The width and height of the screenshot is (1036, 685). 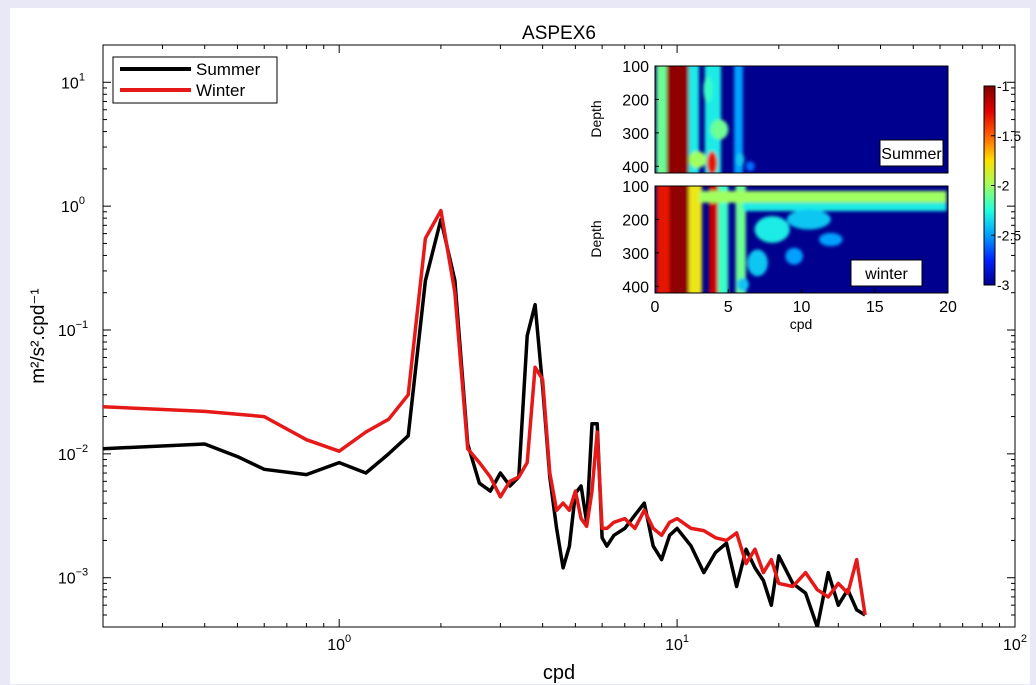 What do you see at coordinates (948, 307) in the screenshot?
I see `inset-x-tick-label: 20` at bounding box center [948, 307].